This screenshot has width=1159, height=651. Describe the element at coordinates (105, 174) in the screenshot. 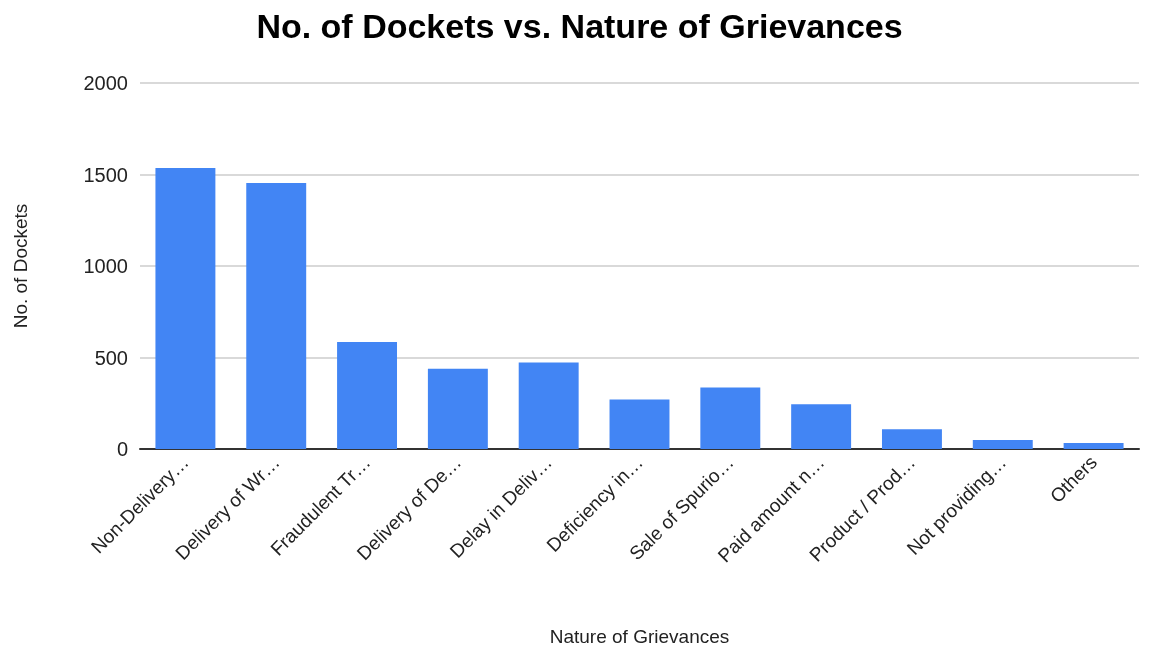

I see `y-tick-label: 1500` at that location.